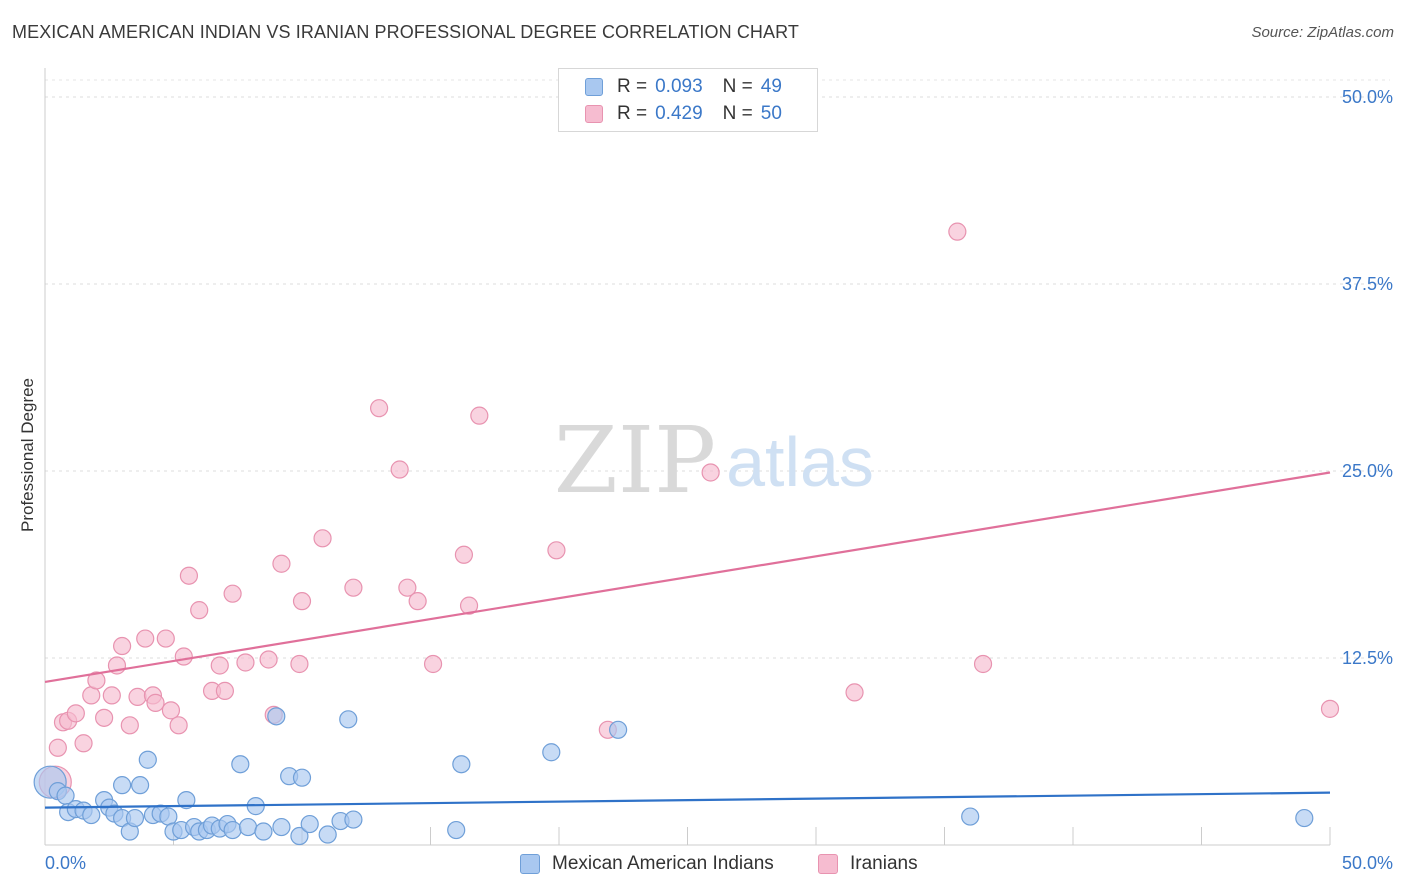 This screenshot has height=892, width=1406. Describe the element at coordinates (1367, 863) in the screenshot. I see `x-tick-label: 50.0%` at that location.